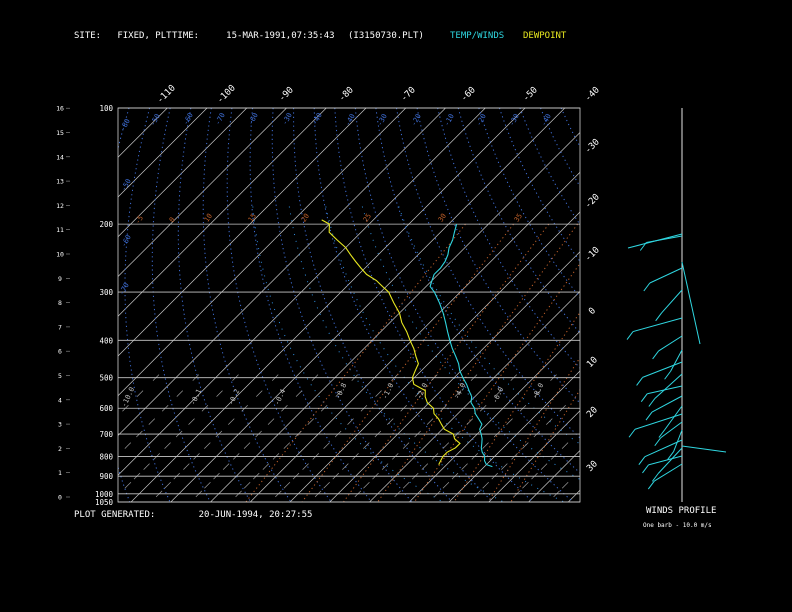 Image resolution: width=792 pixels, height=612 pixels. What do you see at coordinates (106, 340) in the screenshot?
I see `pressure-tick-label: 400` at bounding box center [106, 340].